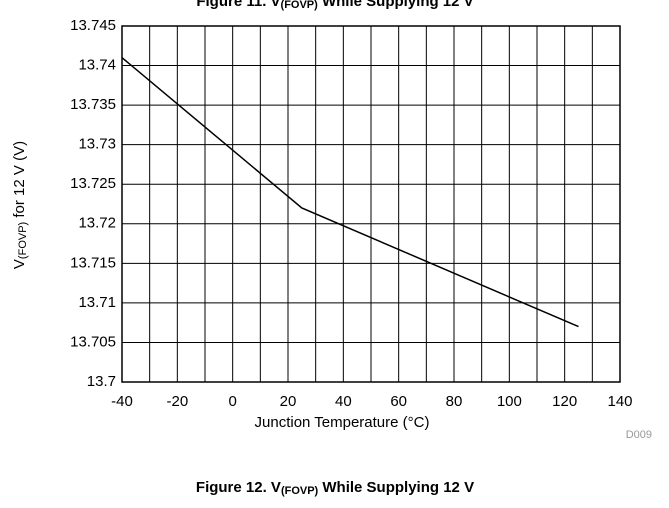 The width and height of the screenshot is (669, 508). Describe the element at coordinates (97, 223) in the screenshot. I see `y-tick-label: 13.72` at that location.